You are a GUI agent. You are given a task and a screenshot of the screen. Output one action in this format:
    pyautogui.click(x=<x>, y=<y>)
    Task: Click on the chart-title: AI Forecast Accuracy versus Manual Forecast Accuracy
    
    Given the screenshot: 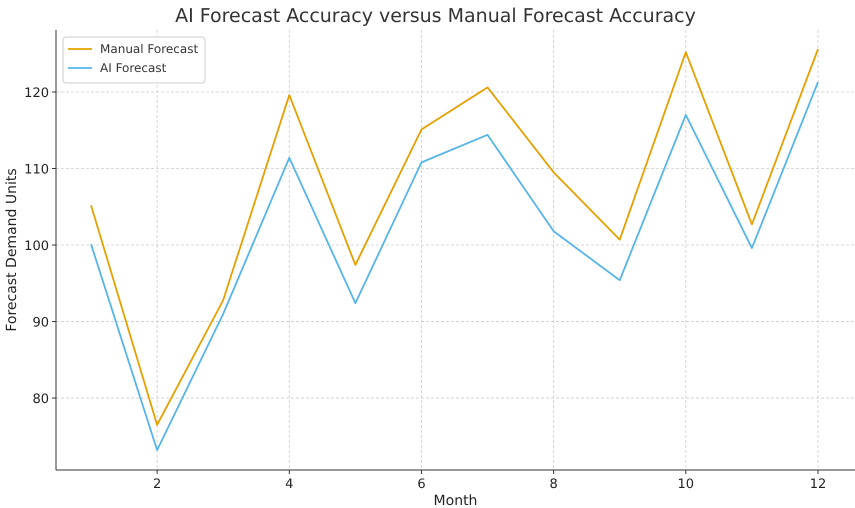 What is the action you would take?
    pyautogui.click(x=435, y=16)
    